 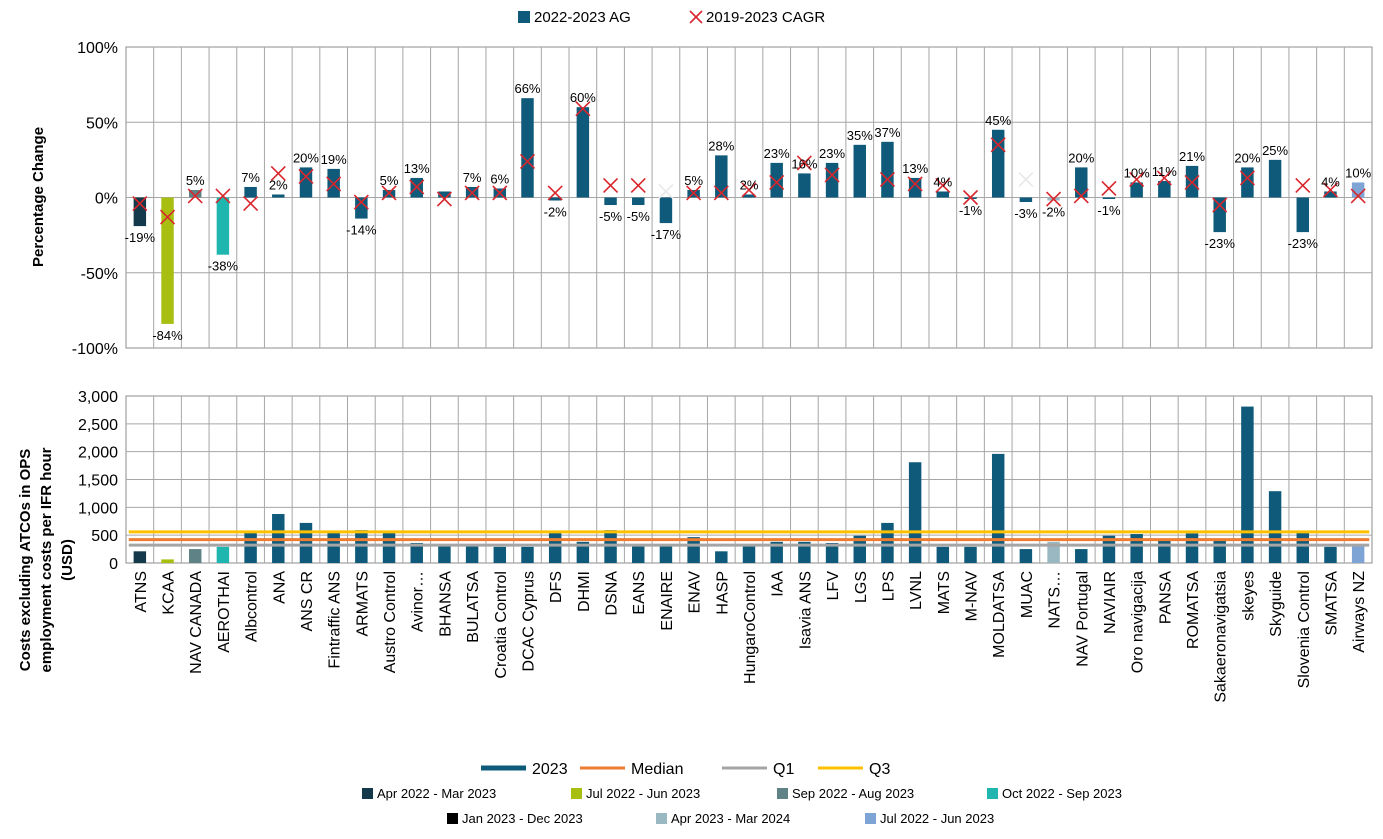 I want to click on bottom-y-tick-label: 2,000, so click(x=98, y=453).